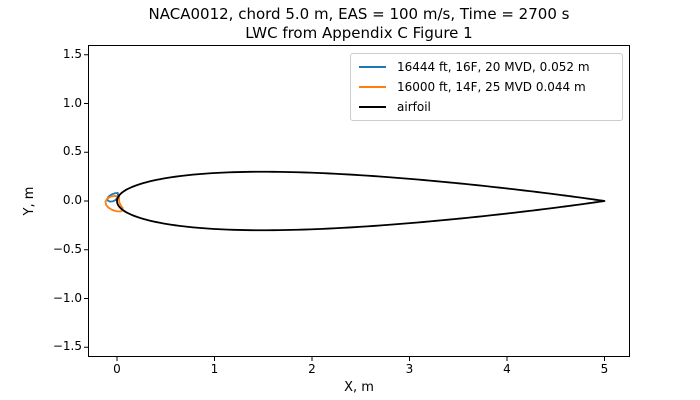 This screenshot has height=400, width=700. What do you see at coordinates (117, 369) in the screenshot?
I see `x-tick-label: 0` at bounding box center [117, 369].